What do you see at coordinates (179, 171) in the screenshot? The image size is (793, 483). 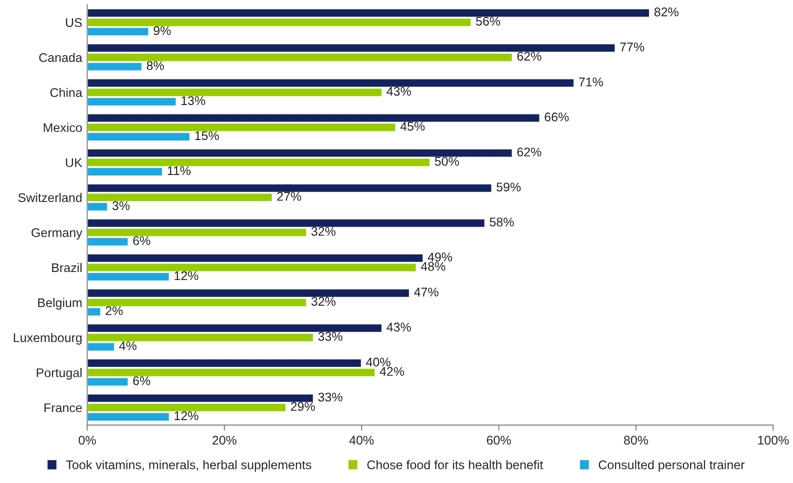 I see `data-label: 11%` at bounding box center [179, 171].